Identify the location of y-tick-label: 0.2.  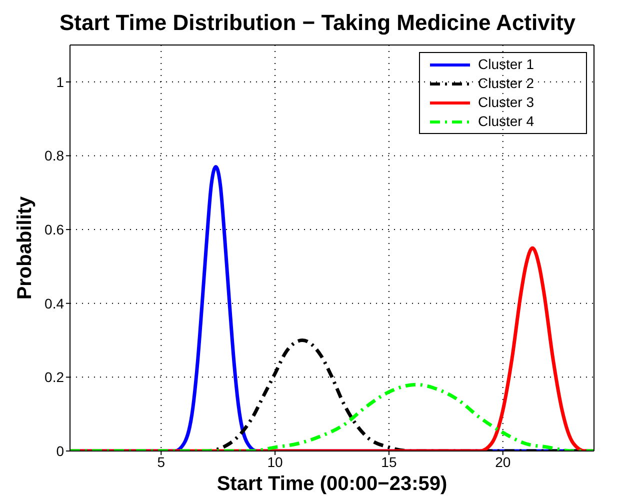
(54, 377).